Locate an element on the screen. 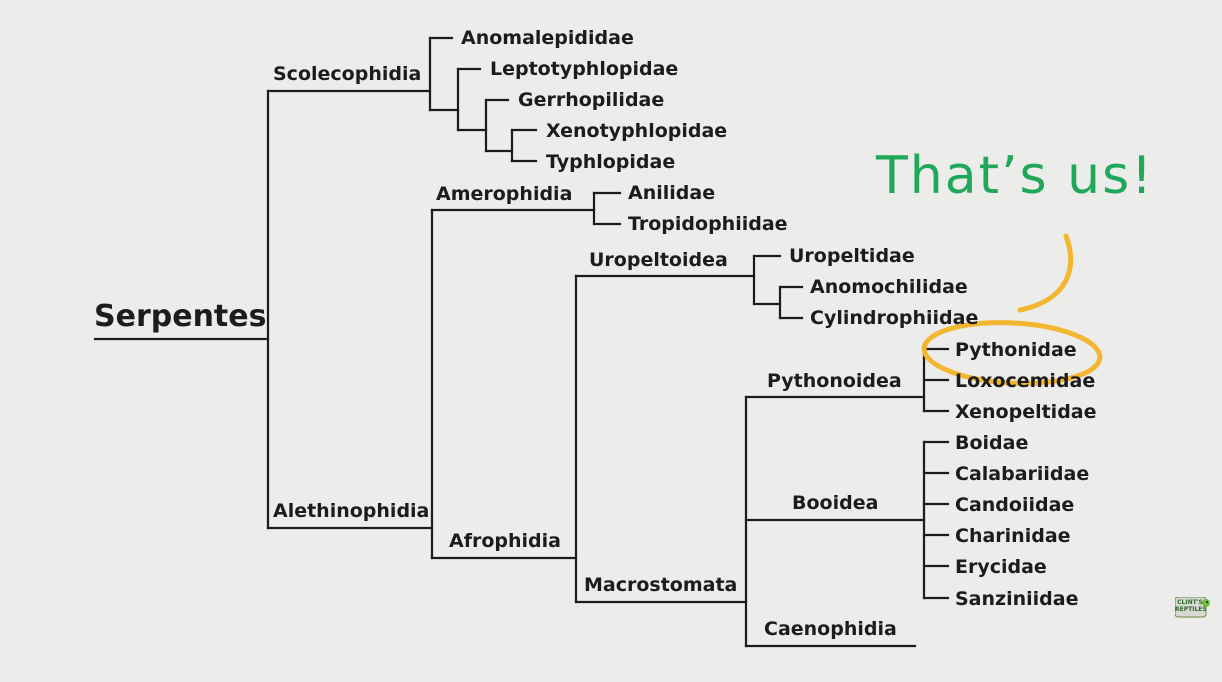 Image resolution: width=1222 pixels, height=682 pixels. family-calabariidae: Calabariidae is located at coordinates (1022, 474).